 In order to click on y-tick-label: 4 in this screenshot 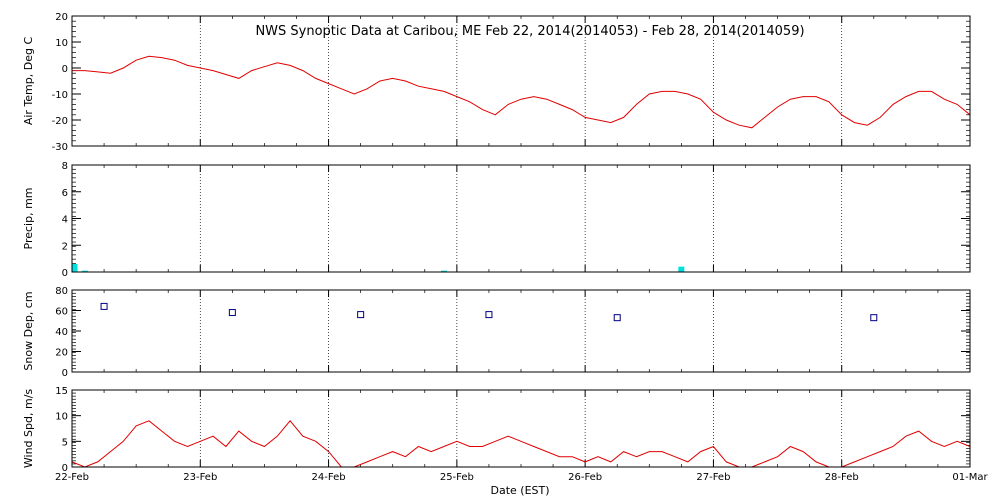, I will do `click(65, 220)`.